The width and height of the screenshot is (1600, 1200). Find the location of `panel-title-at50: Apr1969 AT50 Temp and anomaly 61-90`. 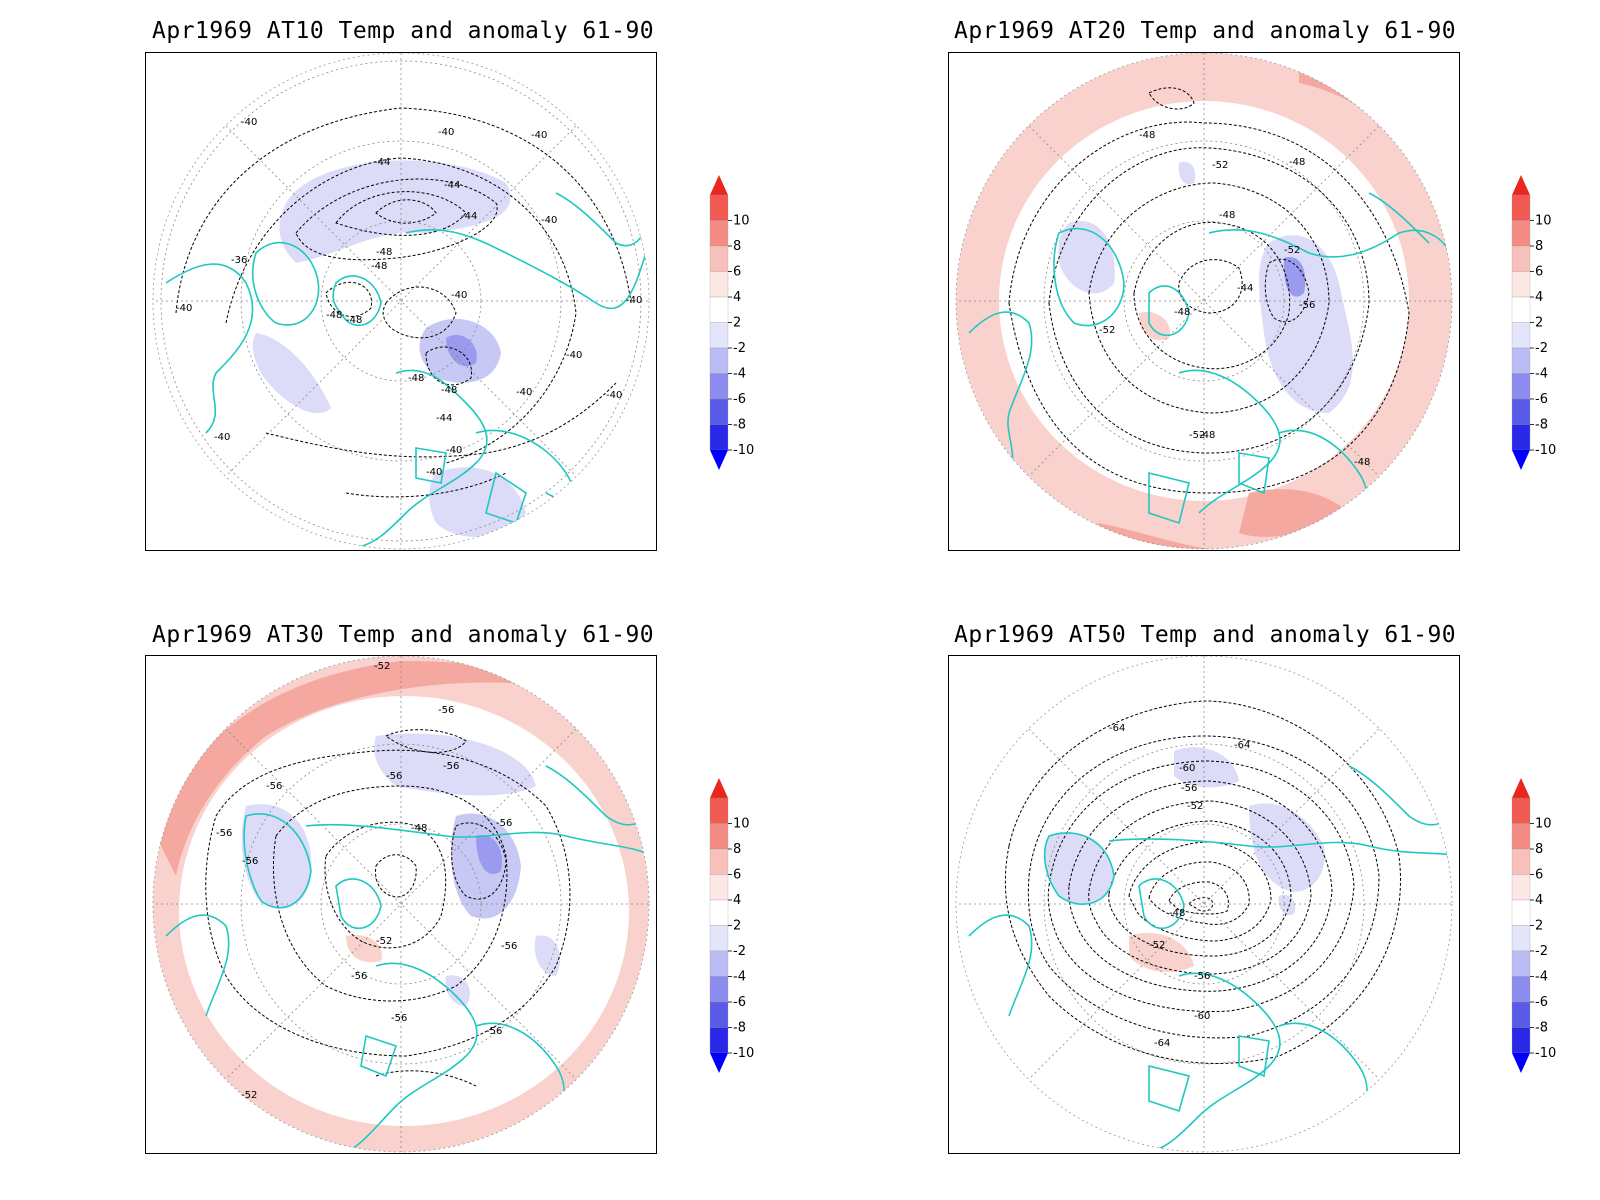

panel-title-at50: Apr1969 AT50 Temp and anomaly 61-90 is located at coordinates (1205, 635).